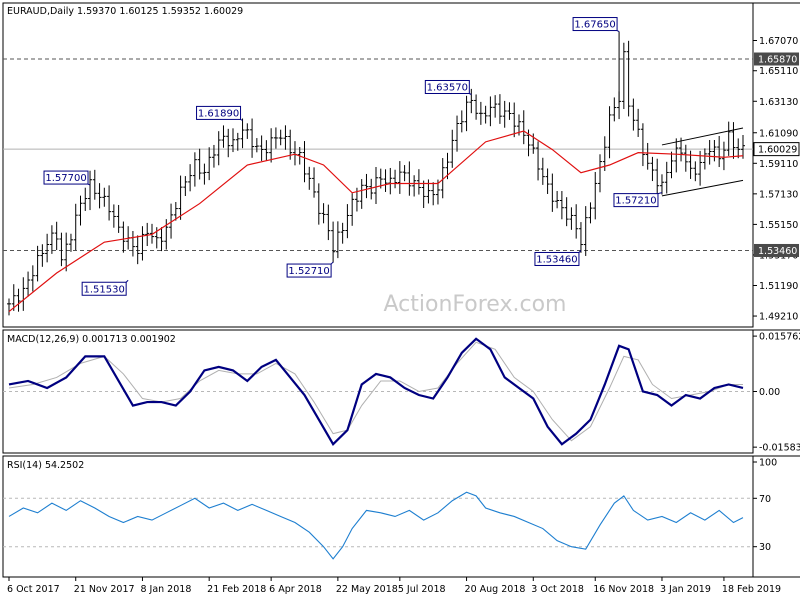  Describe the element at coordinates (765, 499) in the screenshot. I see `rsi-y-tick-label: 70` at that location.